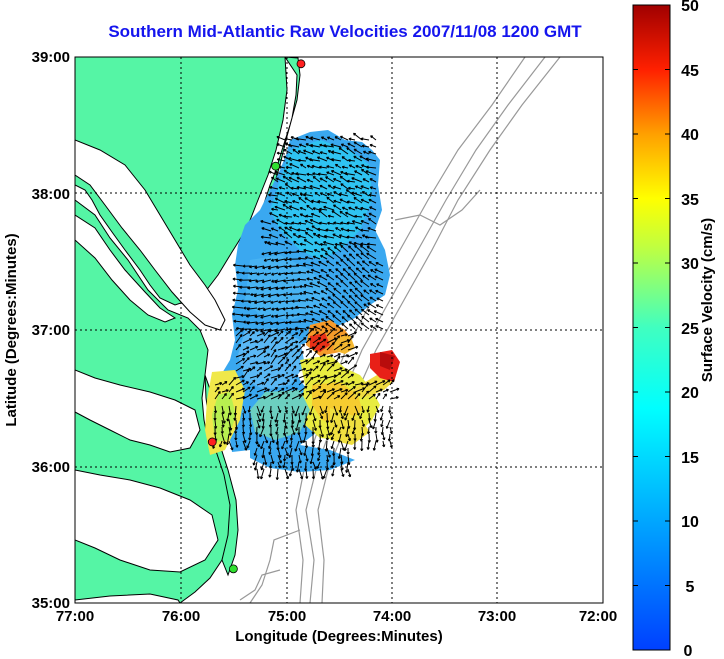 The width and height of the screenshot is (724, 659). What do you see at coordinates (690, 329) in the screenshot?
I see `colorbar-tick-label: 25` at bounding box center [690, 329].